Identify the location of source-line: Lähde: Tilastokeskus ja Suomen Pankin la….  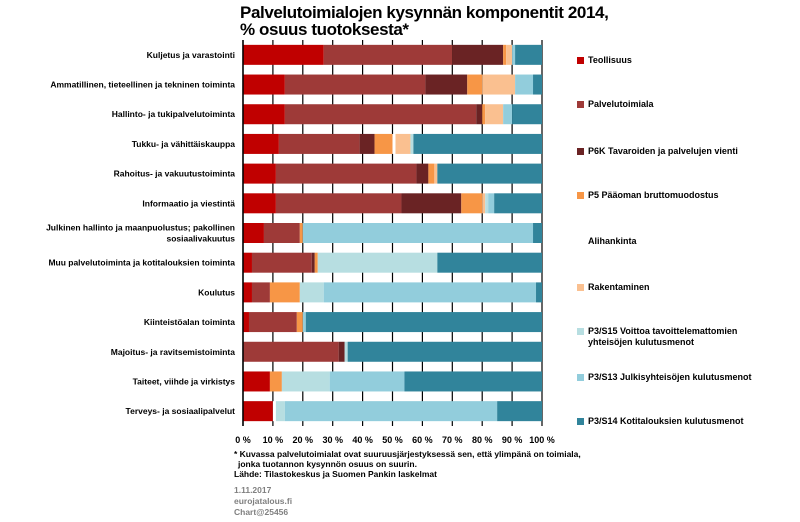
(335, 474).